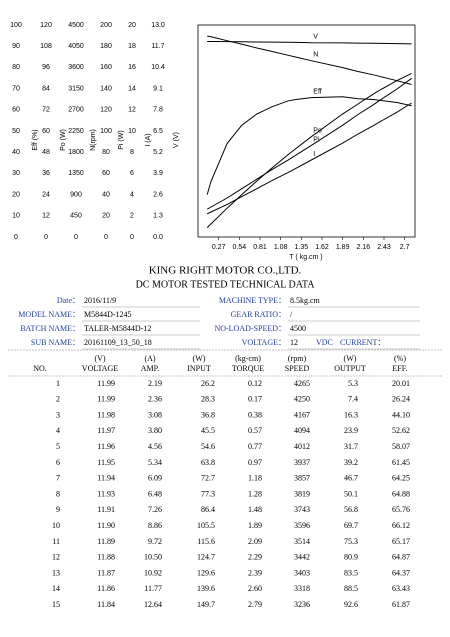 This screenshot has width=450, height=637. What do you see at coordinates (206, 604) in the screenshot?
I see `table-cell: 149.7` at bounding box center [206, 604].